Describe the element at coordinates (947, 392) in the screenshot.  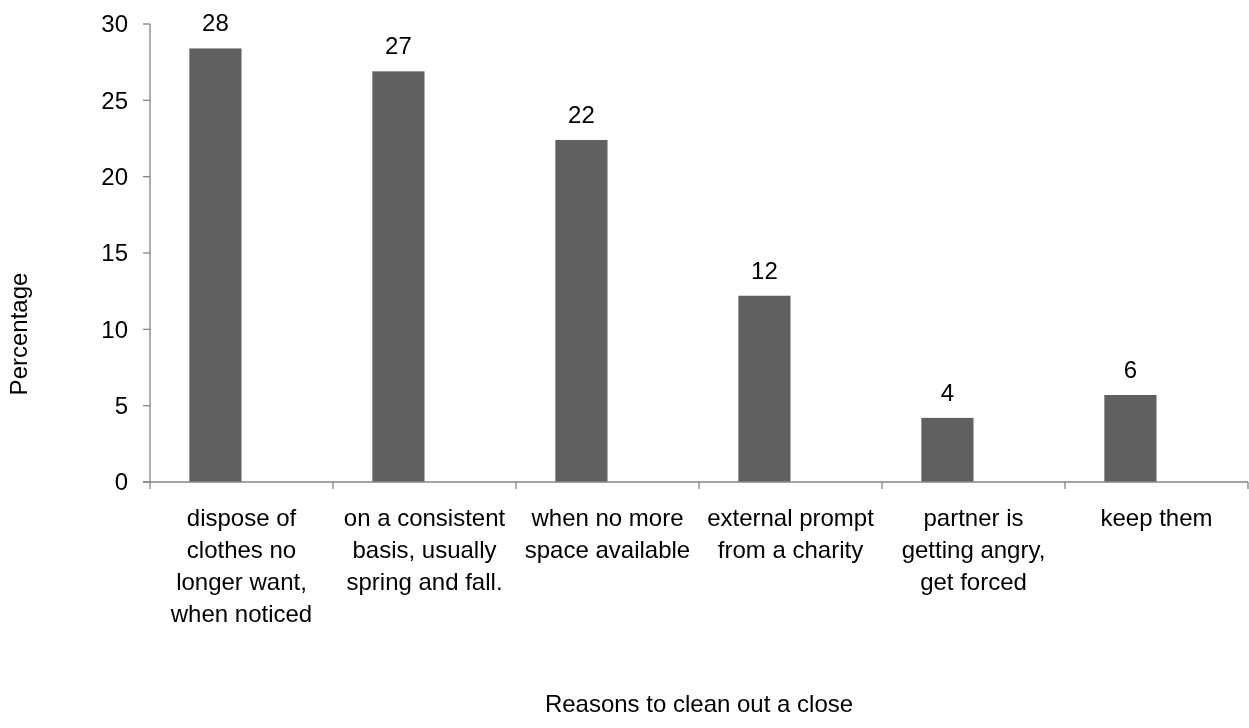
I see `data-label: 4` at that location.